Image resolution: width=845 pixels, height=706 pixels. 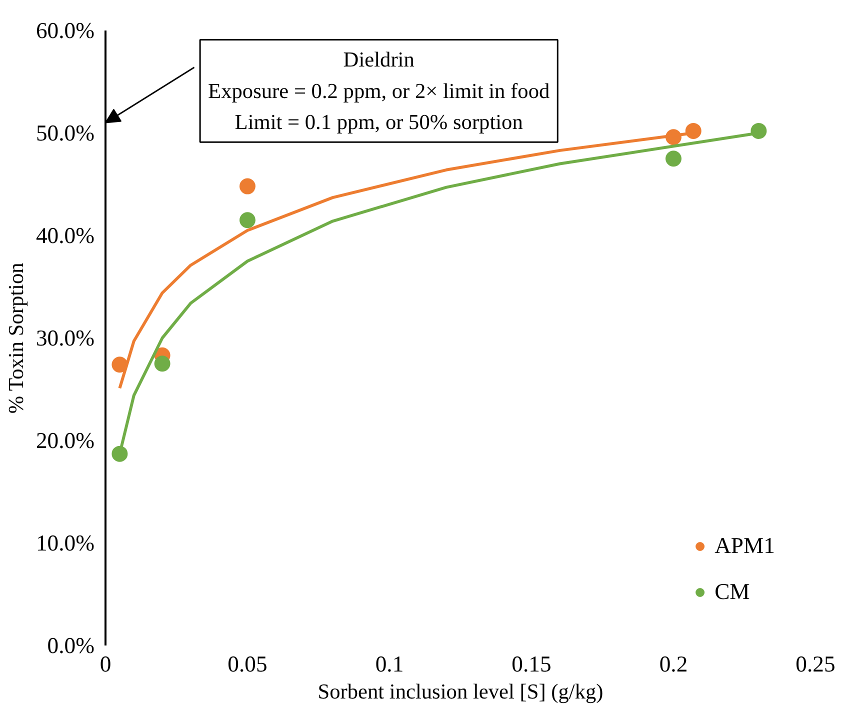 What do you see at coordinates (532, 664) in the screenshot?
I see `x-tick-label: 0.15` at bounding box center [532, 664].